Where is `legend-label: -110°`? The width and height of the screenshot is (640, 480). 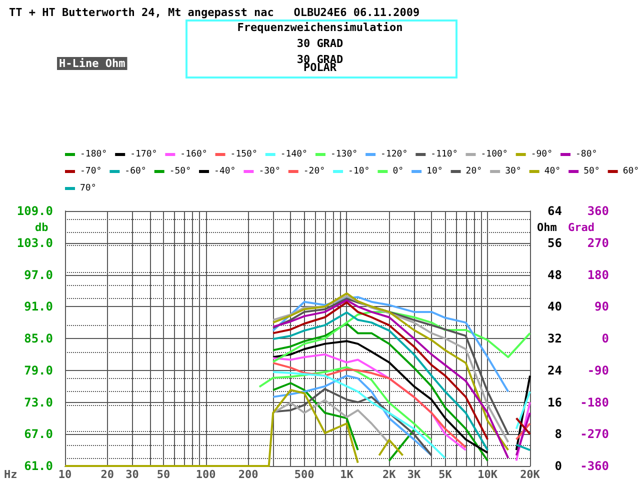 legend-label: -110° is located at coordinates (444, 155).